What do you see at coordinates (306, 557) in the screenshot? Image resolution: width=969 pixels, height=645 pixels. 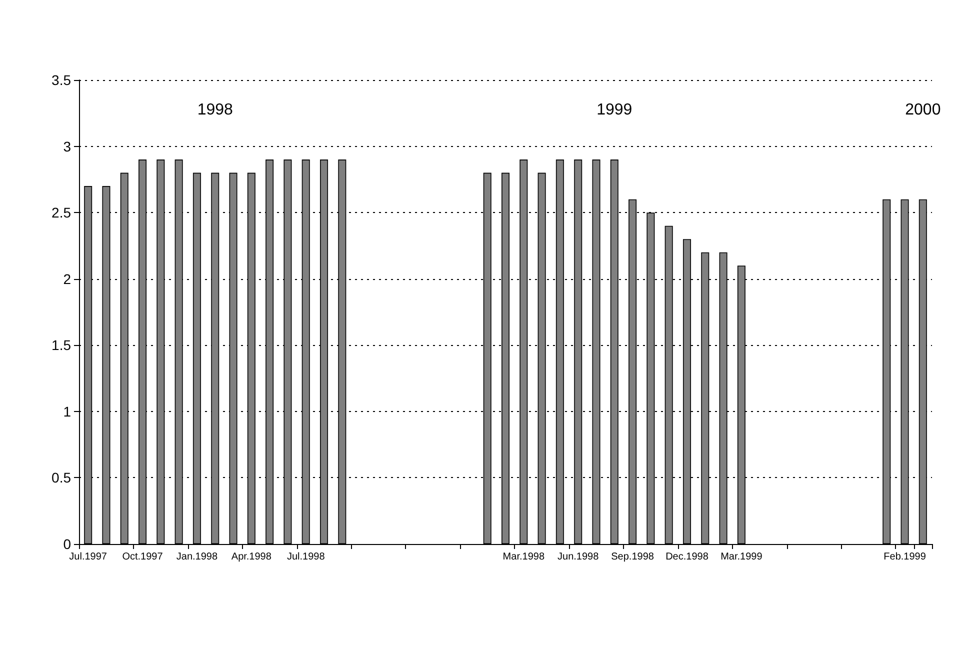 I see `x-tick-label: Jul.1998` at bounding box center [306, 557].